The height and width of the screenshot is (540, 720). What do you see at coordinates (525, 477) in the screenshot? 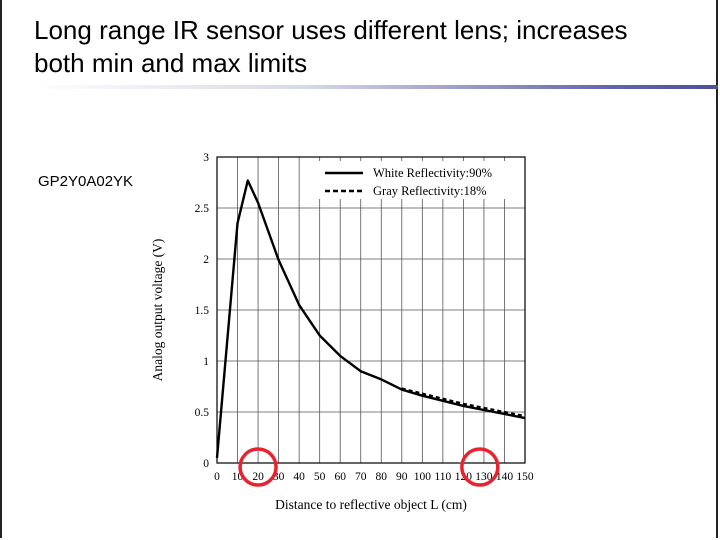
I see `x-tick-label: 150` at bounding box center [525, 477].